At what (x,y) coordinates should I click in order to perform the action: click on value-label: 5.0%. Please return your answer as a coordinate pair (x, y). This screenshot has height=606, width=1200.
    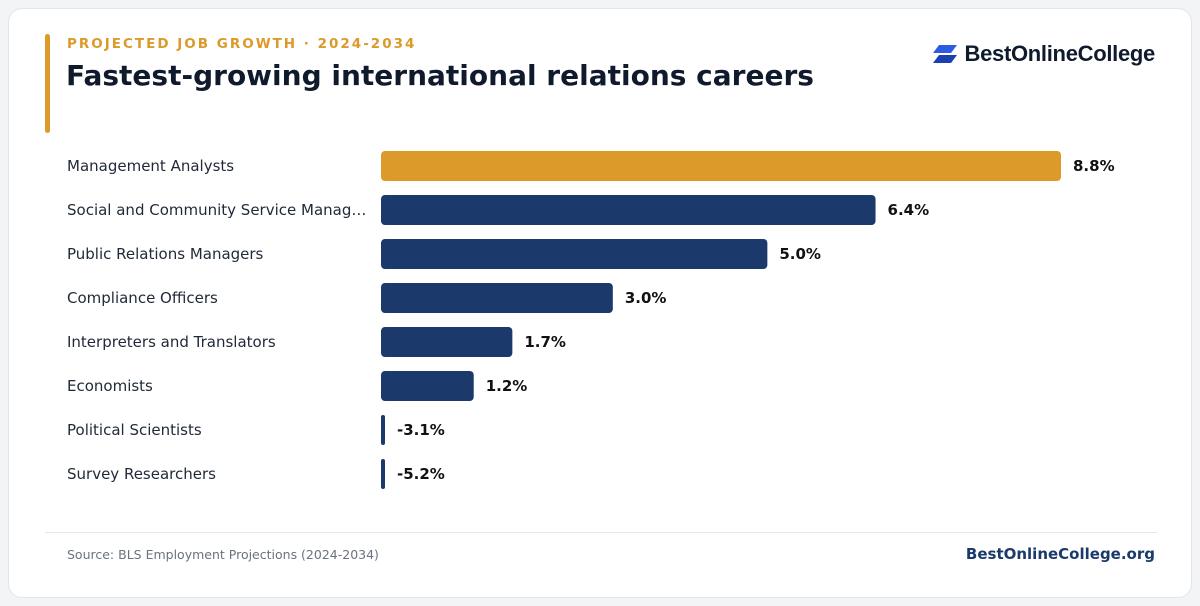
    Looking at the image, I should click on (800, 254).